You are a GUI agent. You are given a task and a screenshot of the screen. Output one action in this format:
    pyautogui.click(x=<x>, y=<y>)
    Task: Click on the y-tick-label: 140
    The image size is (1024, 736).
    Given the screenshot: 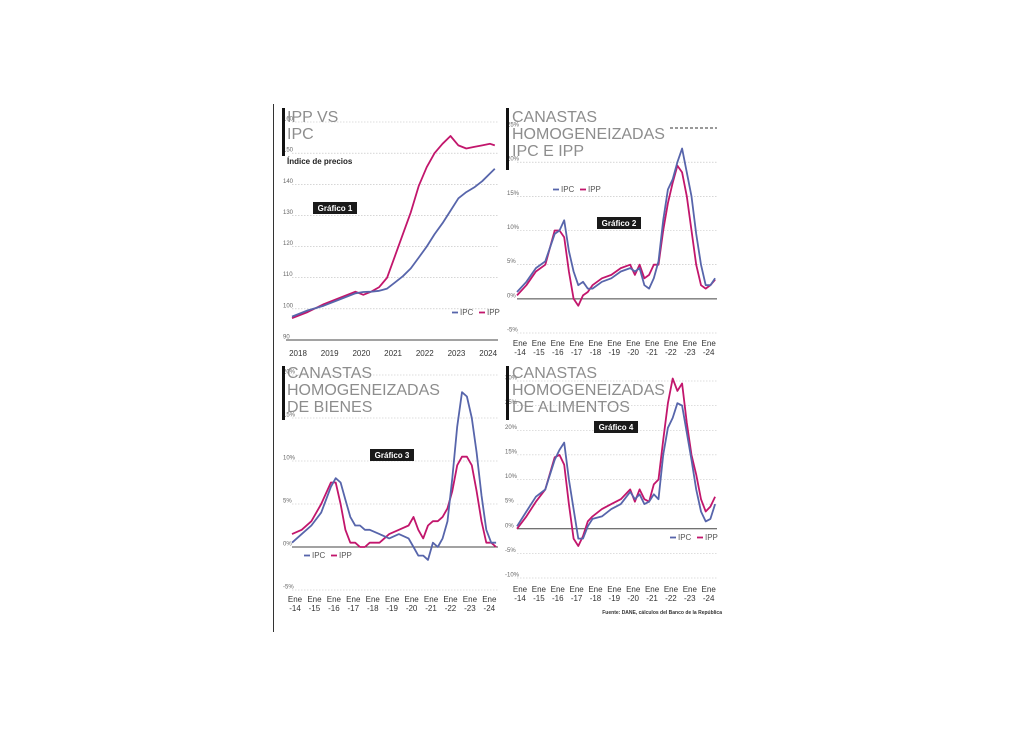 What is the action you would take?
    pyautogui.click(x=288, y=182)
    